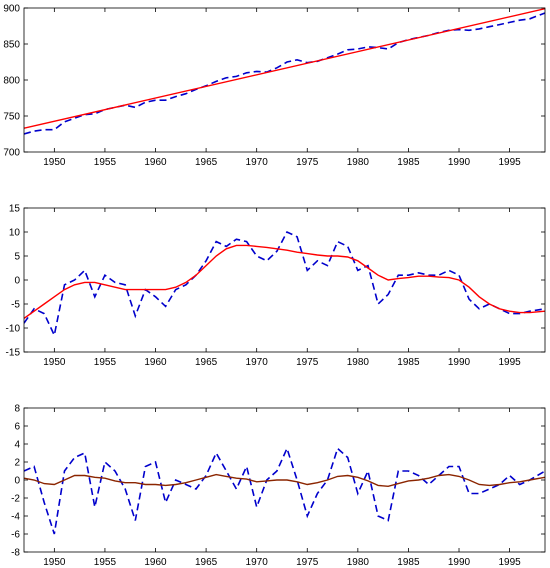 Image resolution: width=550 pixels, height=568 pixels. Describe the element at coordinates (13, 329) in the screenshot. I see `y-tick-label: -10` at that location.